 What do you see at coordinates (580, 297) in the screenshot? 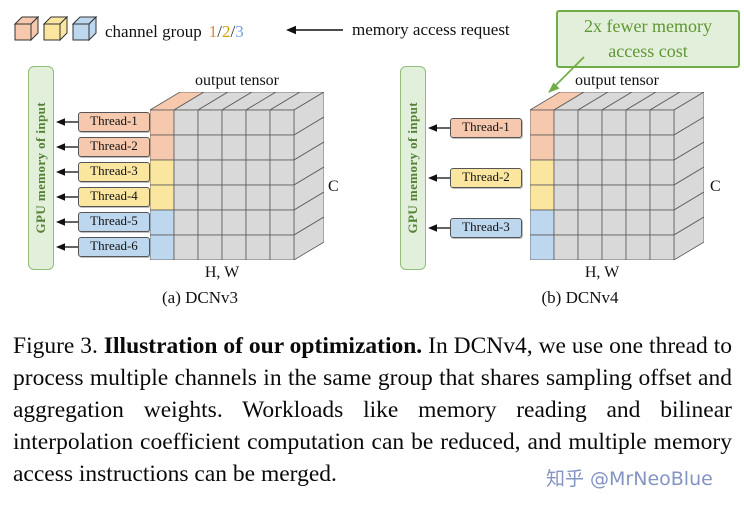
I see `panel-caption-b: (b) DCNv4` at bounding box center [580, 297].